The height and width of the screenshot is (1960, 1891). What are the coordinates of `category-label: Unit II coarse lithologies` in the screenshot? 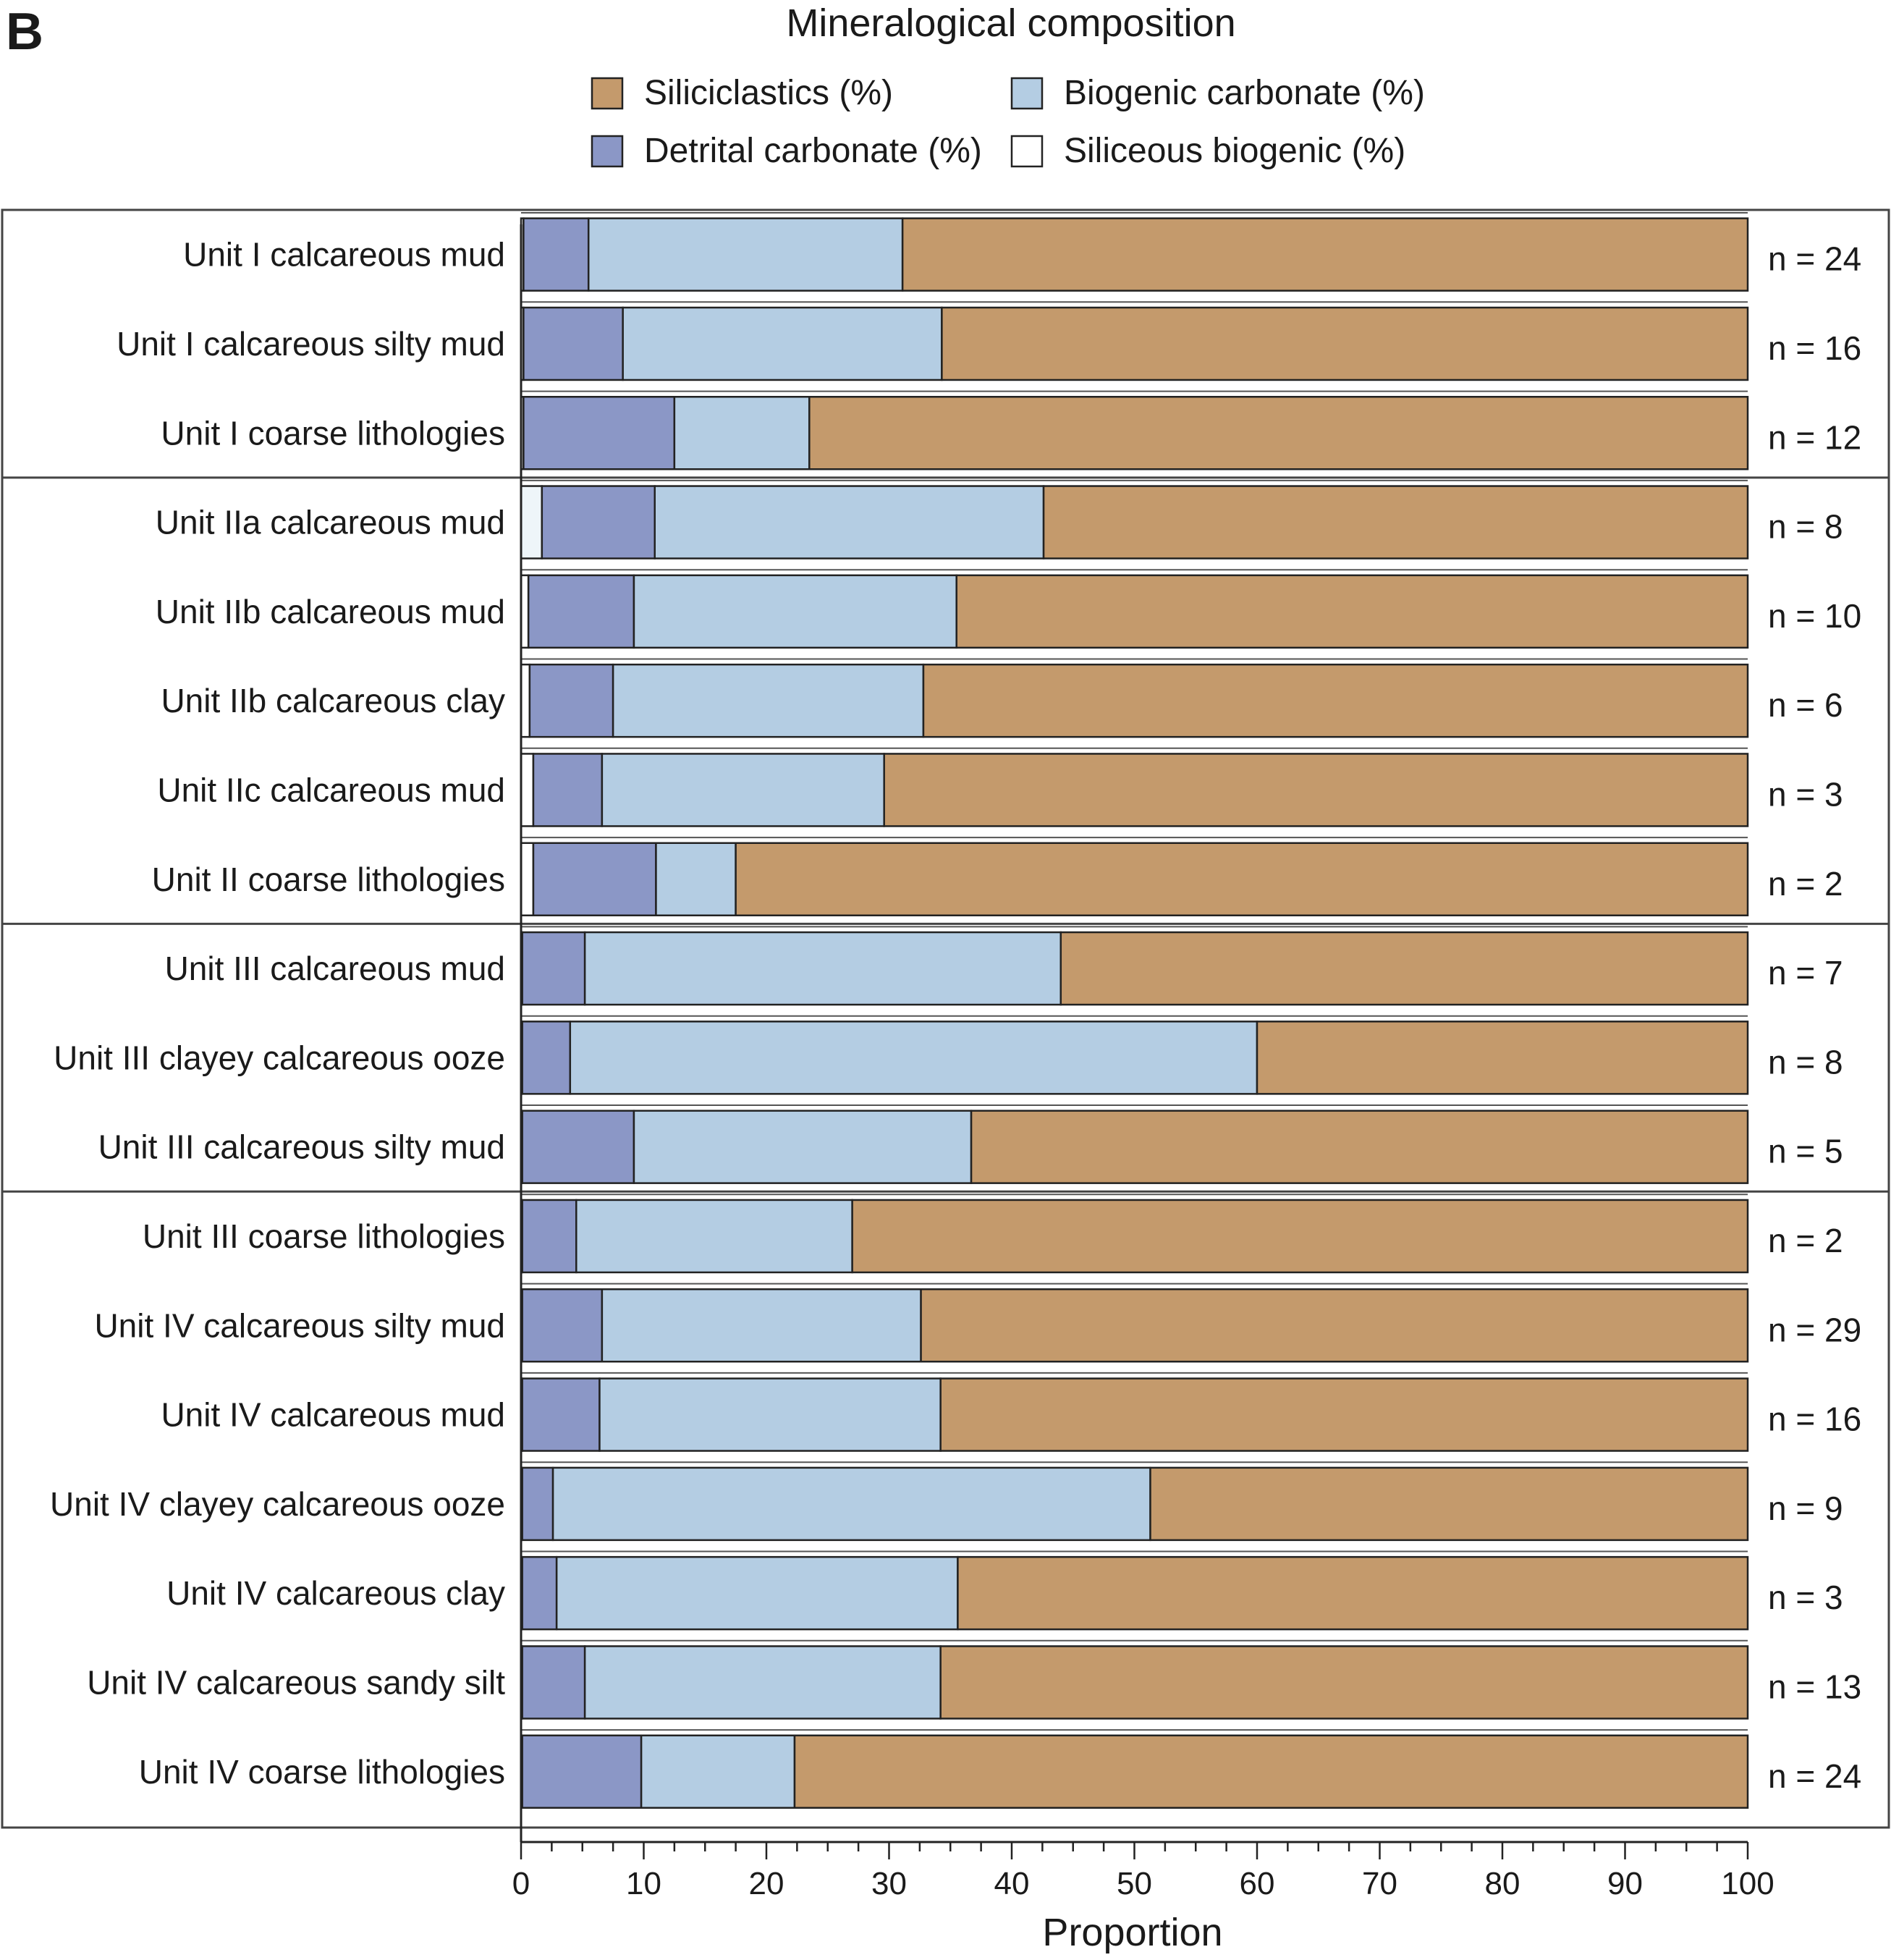 It's located at (328, 879).